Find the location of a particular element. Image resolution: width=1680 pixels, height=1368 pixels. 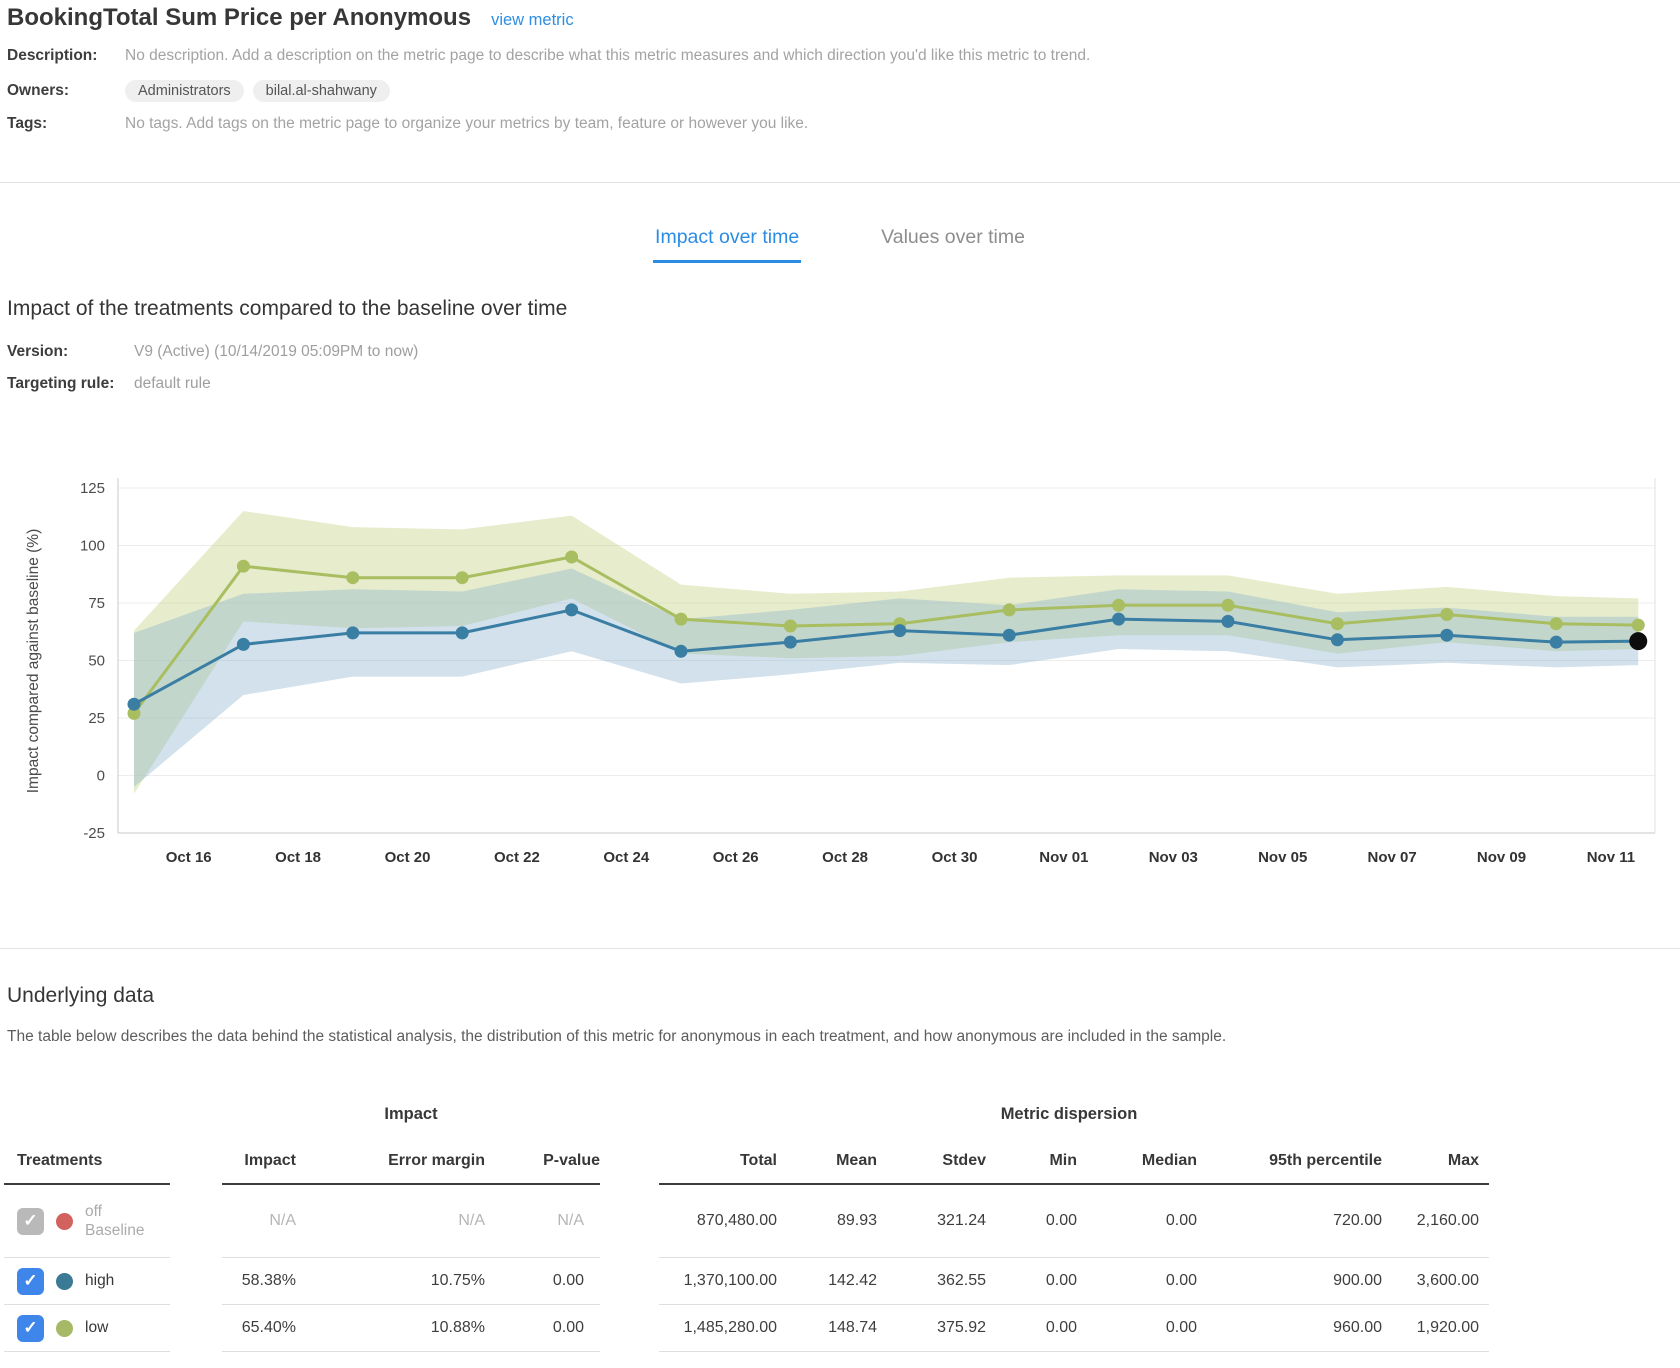

column-header-median: Median is located at coordinates (1169, 1160).